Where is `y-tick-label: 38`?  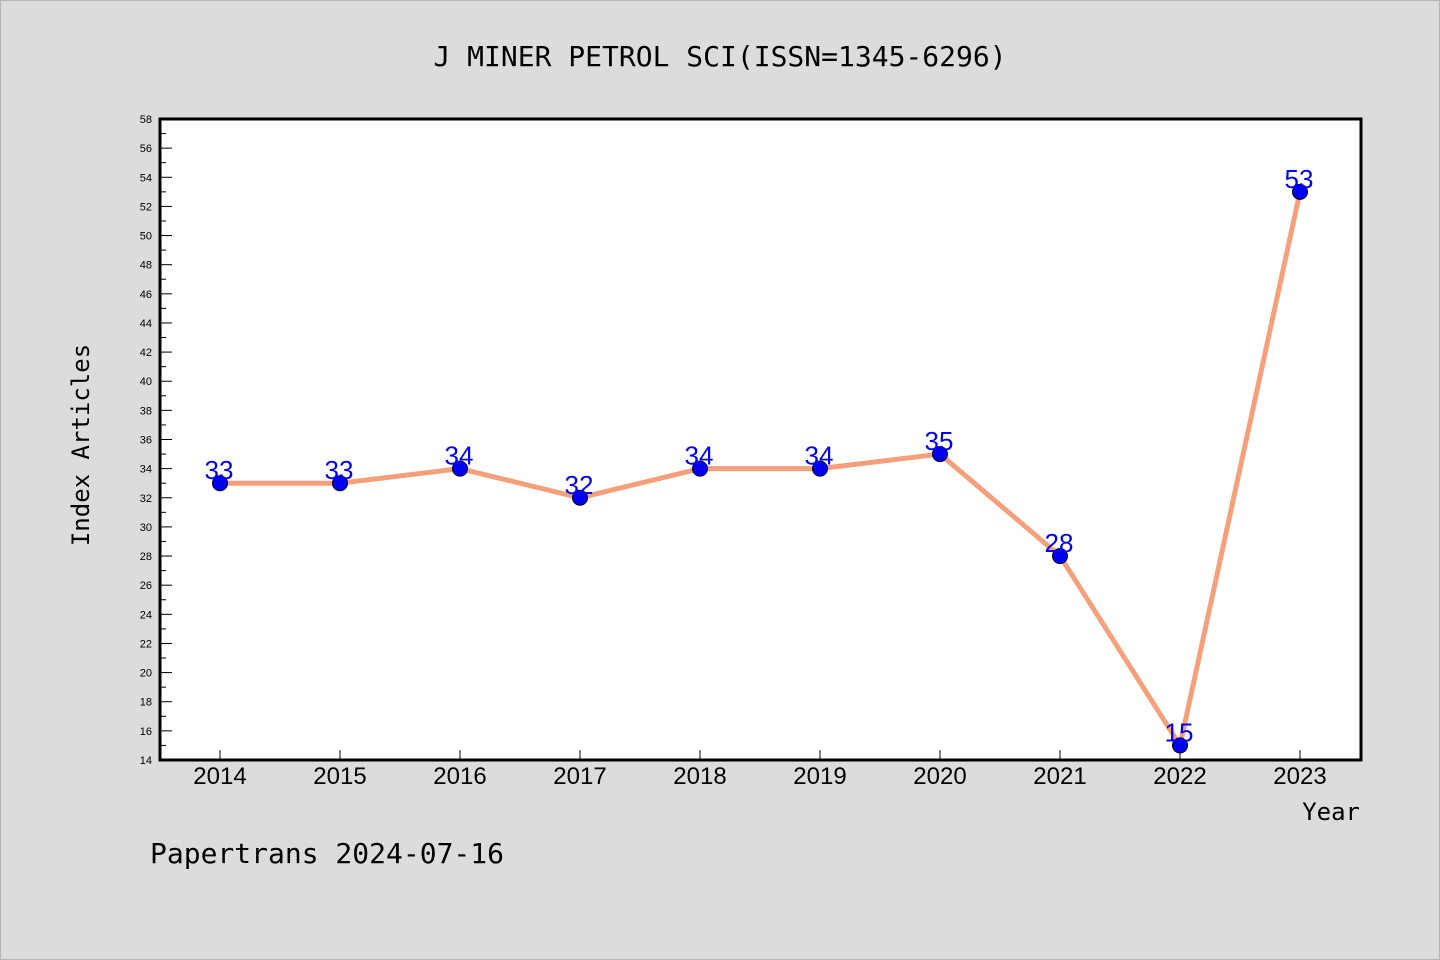
y-tick-label: 38 is located at coordinates (146, 411).